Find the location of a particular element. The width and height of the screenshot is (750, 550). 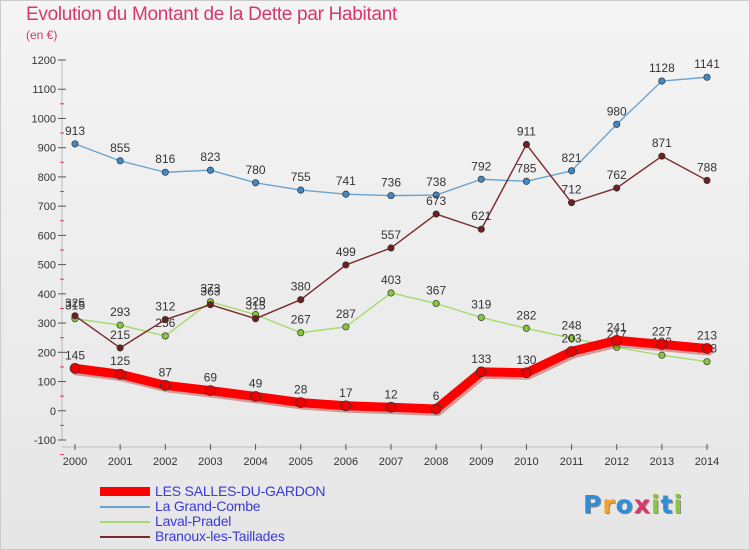

logo-letter: r is located at coordinates (609, 504).